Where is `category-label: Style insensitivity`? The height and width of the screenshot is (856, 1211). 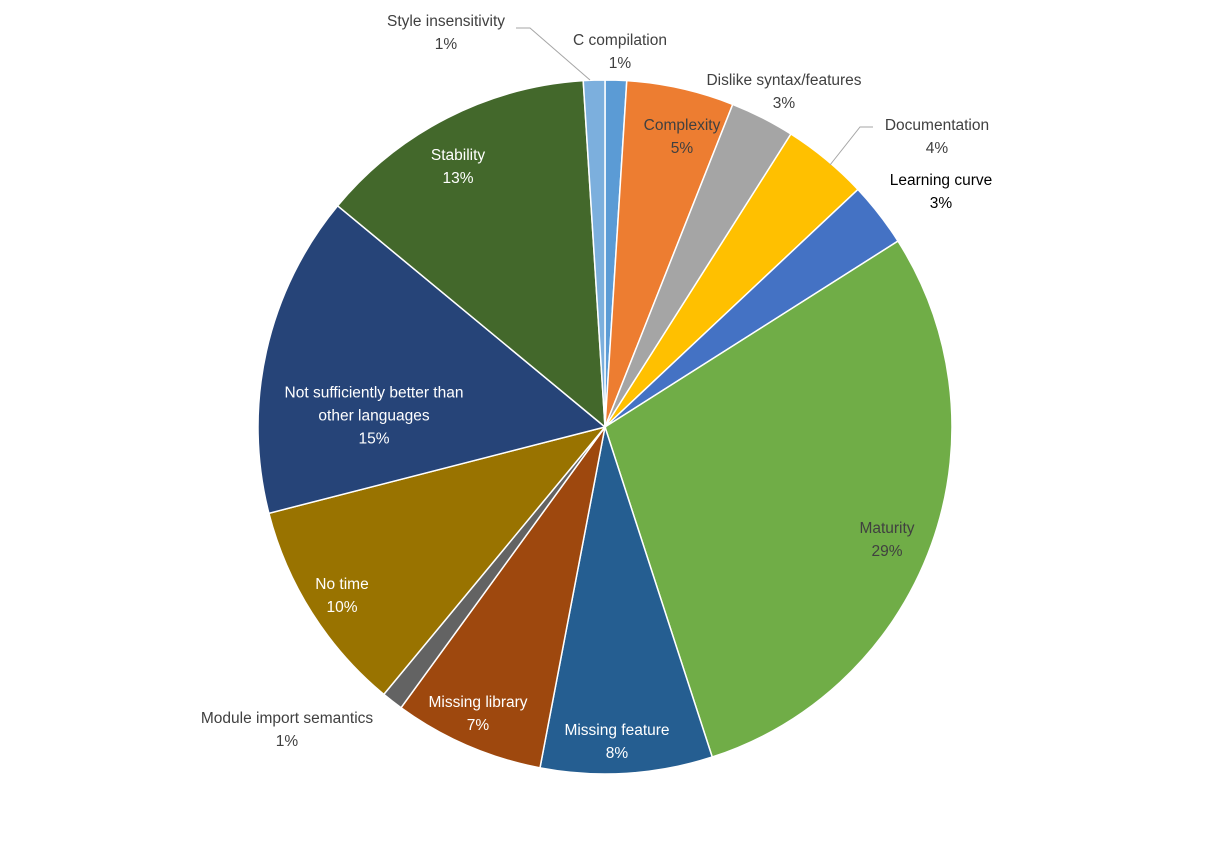 category-label: Style insensitivity is located at coordinates (446, 21).